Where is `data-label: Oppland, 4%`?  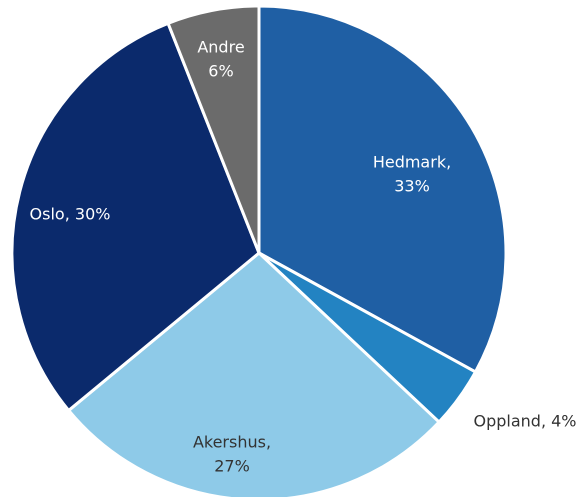
data-label: Oppland, 4% is located at coordinates (524, 421).